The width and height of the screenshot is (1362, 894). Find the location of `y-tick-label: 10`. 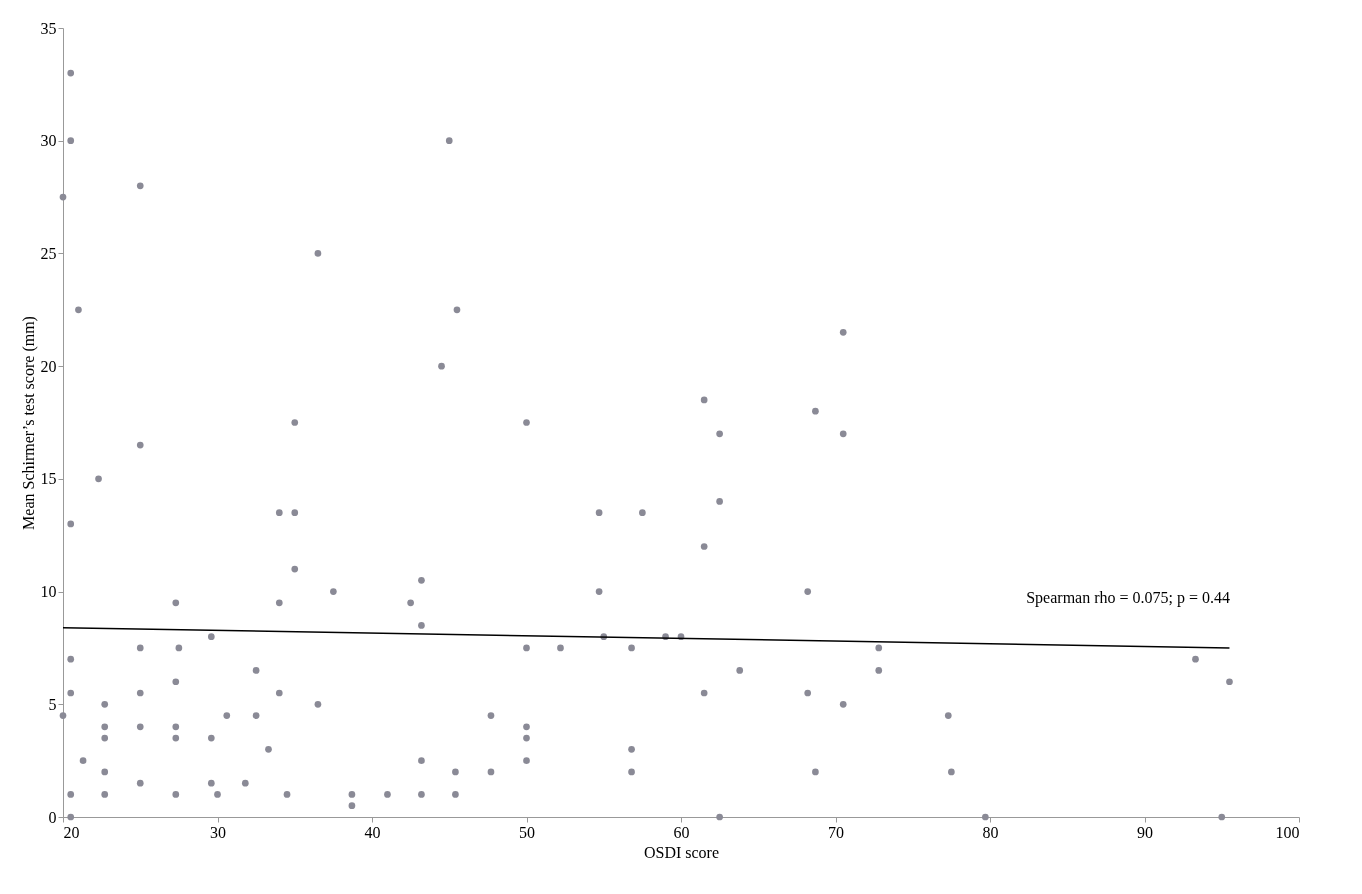

y-tick-label: 10 is located at coordinates (48, 592).